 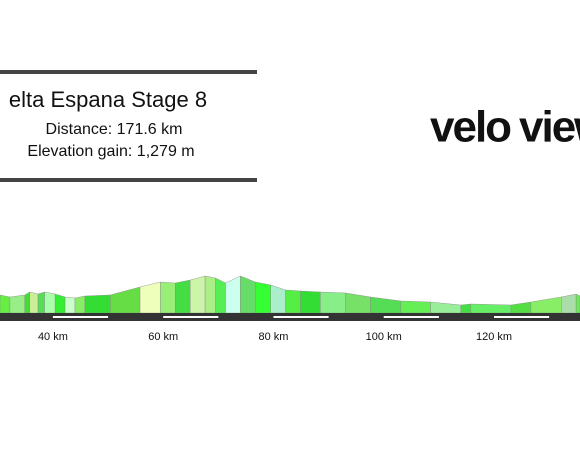 I want to click on x-tick-label: 80 km, so click(x=273, y=337).